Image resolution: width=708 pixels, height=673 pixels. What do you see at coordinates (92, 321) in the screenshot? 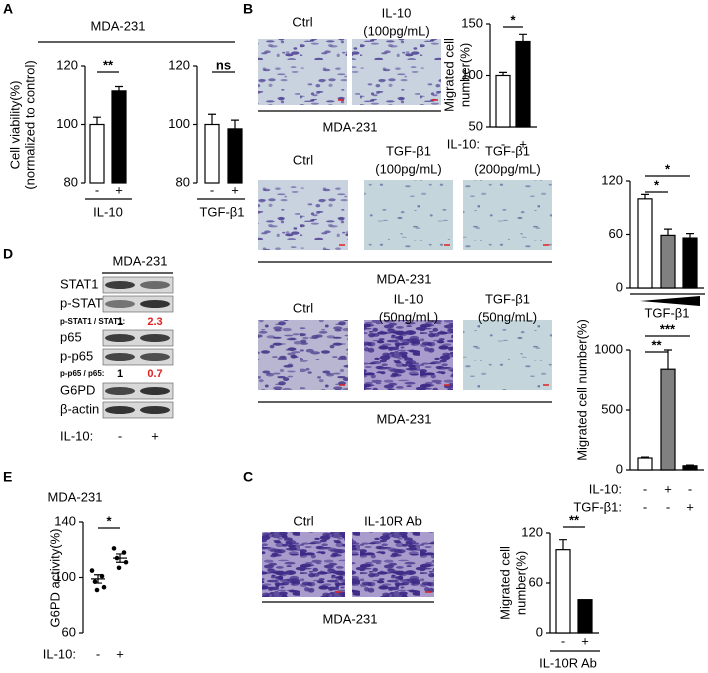
I see `ratio-label: p-STAT1 / STAT1:` at bounding box center [92, 321].